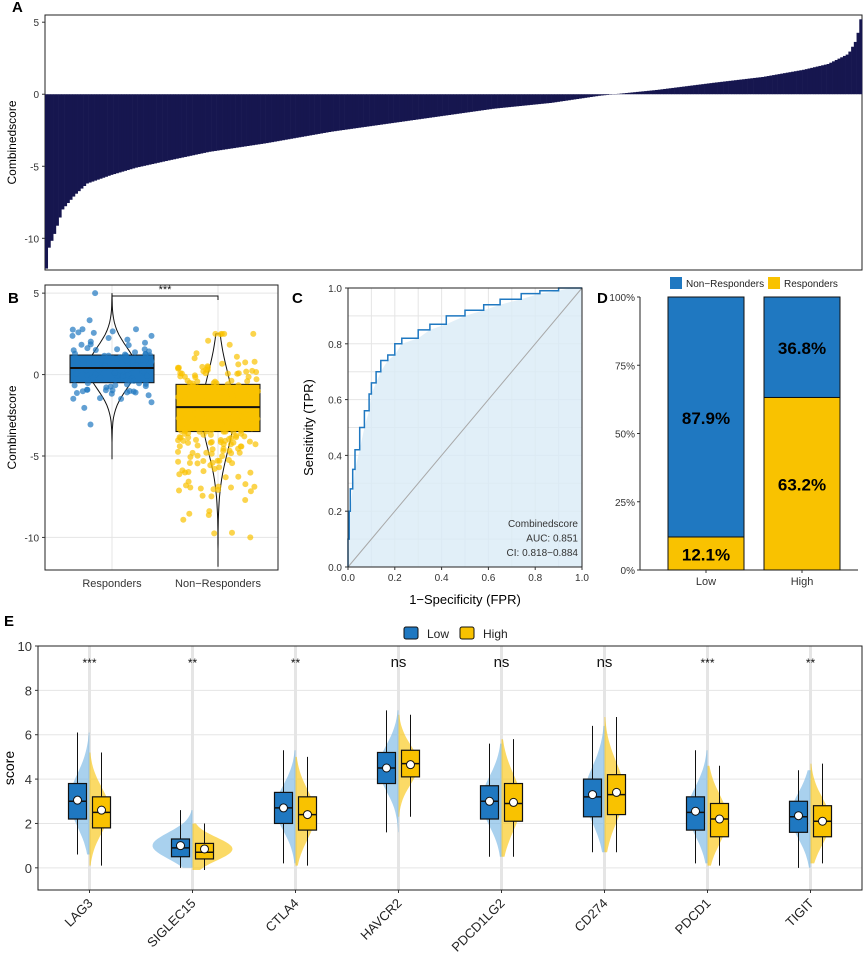 The height and width of the screenshot is (976, 865). Describe the element at coordinates (281, 915) in the screenshot. I see `xtick-label-e: CTLA4` at that location.